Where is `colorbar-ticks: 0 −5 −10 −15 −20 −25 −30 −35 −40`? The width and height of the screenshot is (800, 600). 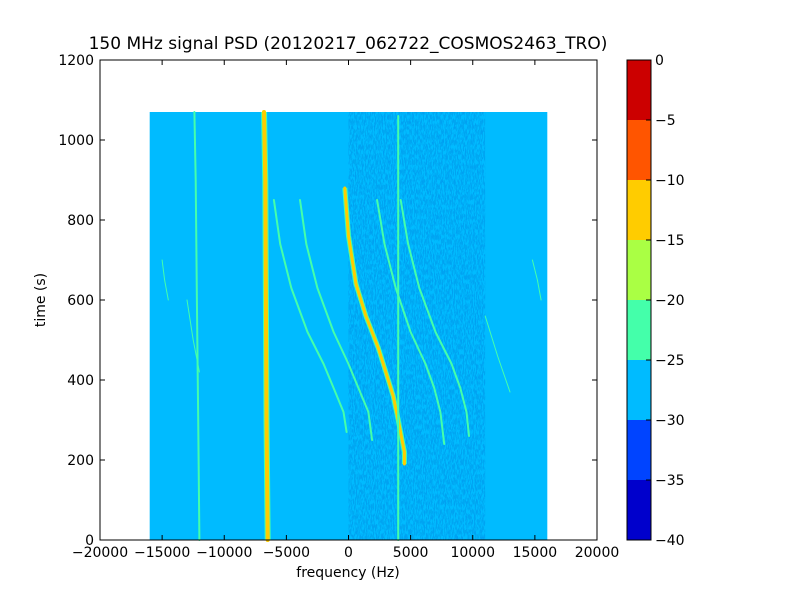
colorbar-ticks: 0 −5 −10 −15 −20 −25 −30 −35 −40 is located at coordinates (665, 301).